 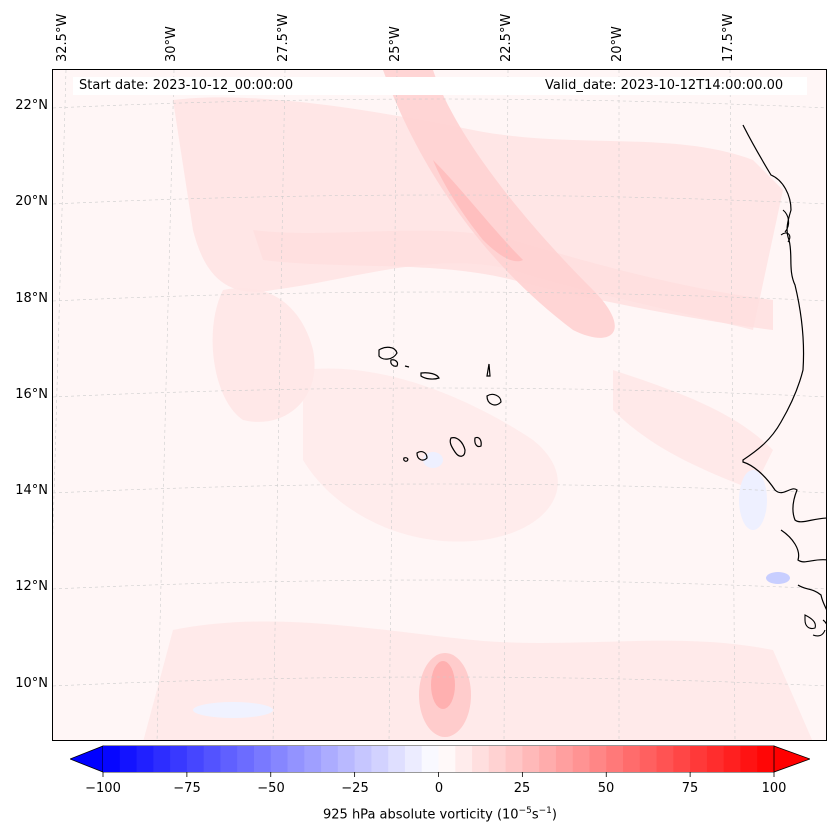 What do you see at coordinates (31, 201) in the screenshot?
I see `lat-label-20n: 20°N` at bounding box center [31, 201].